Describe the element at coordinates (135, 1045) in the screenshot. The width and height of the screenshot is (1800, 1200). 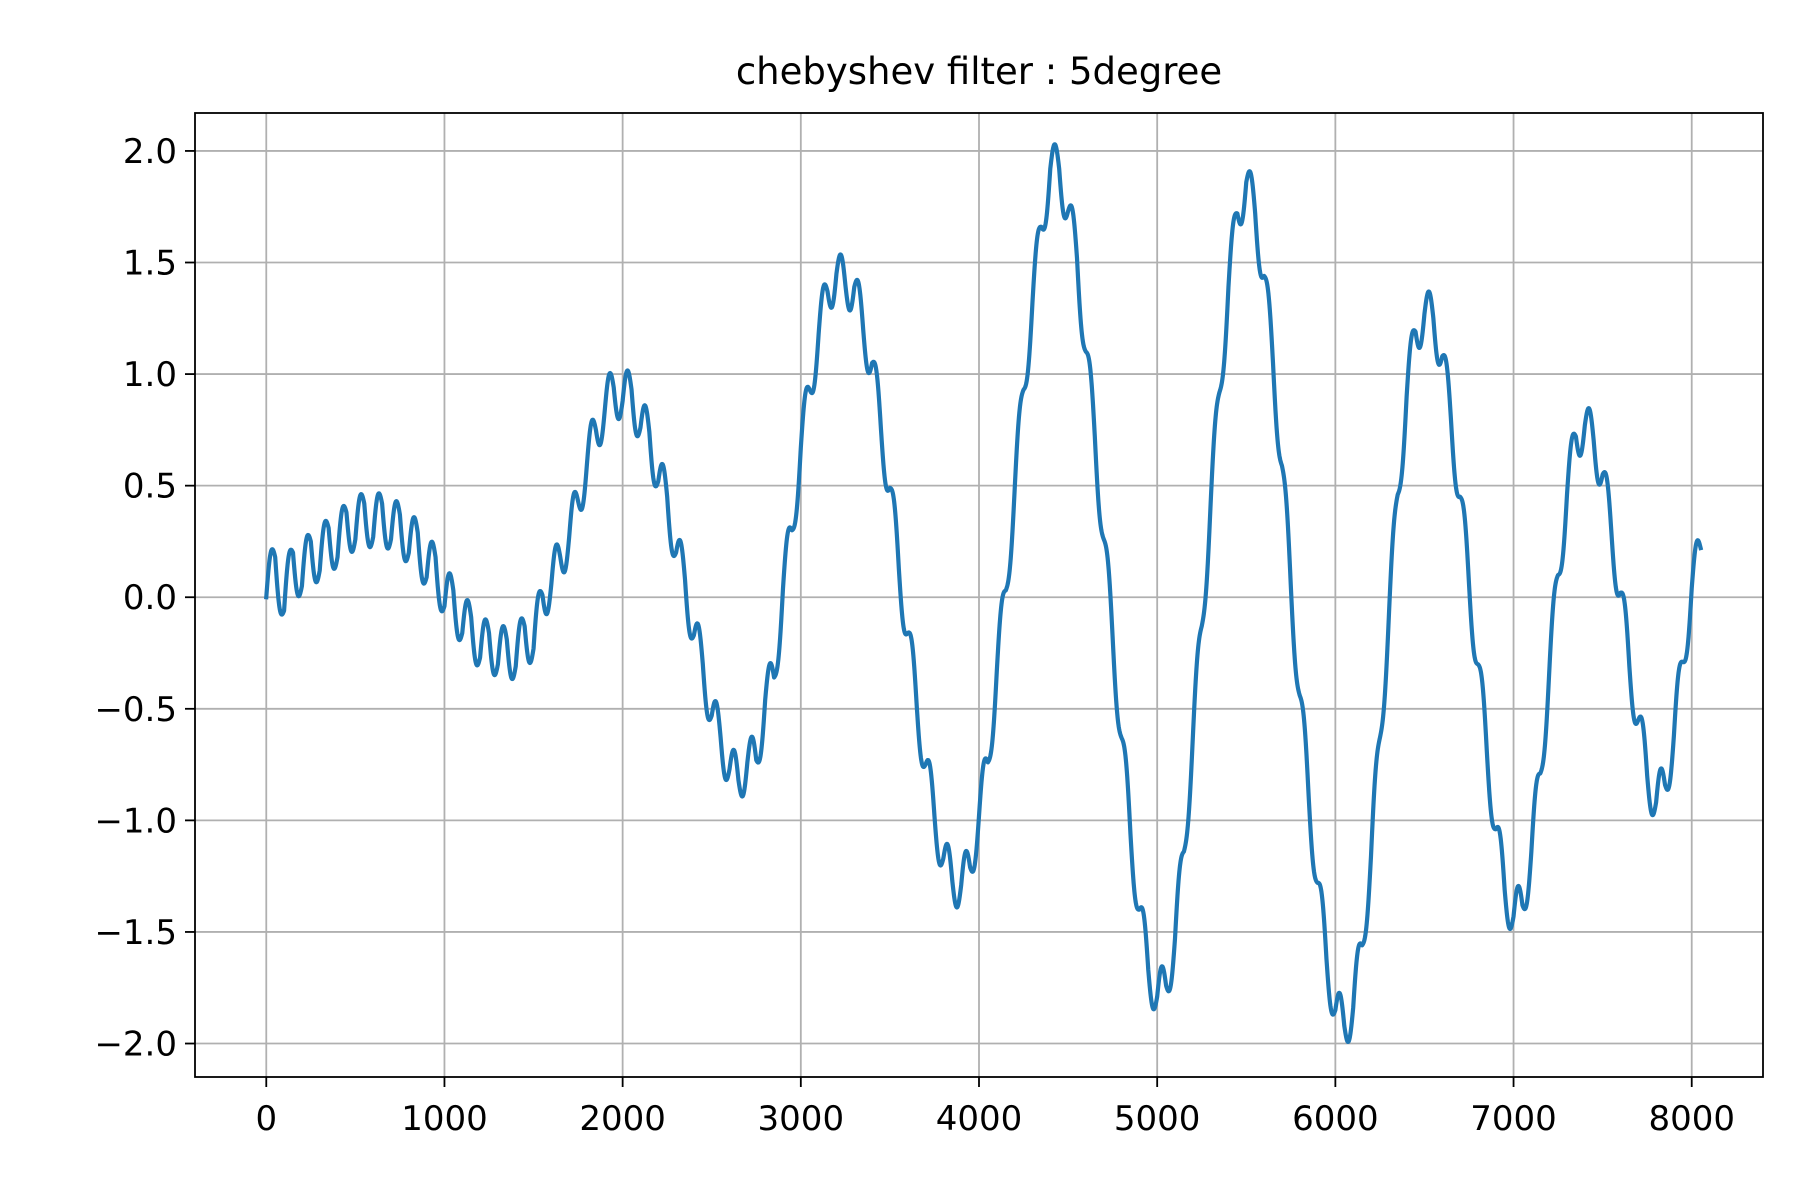
I see `y-tick-label: −2.0` at that location.